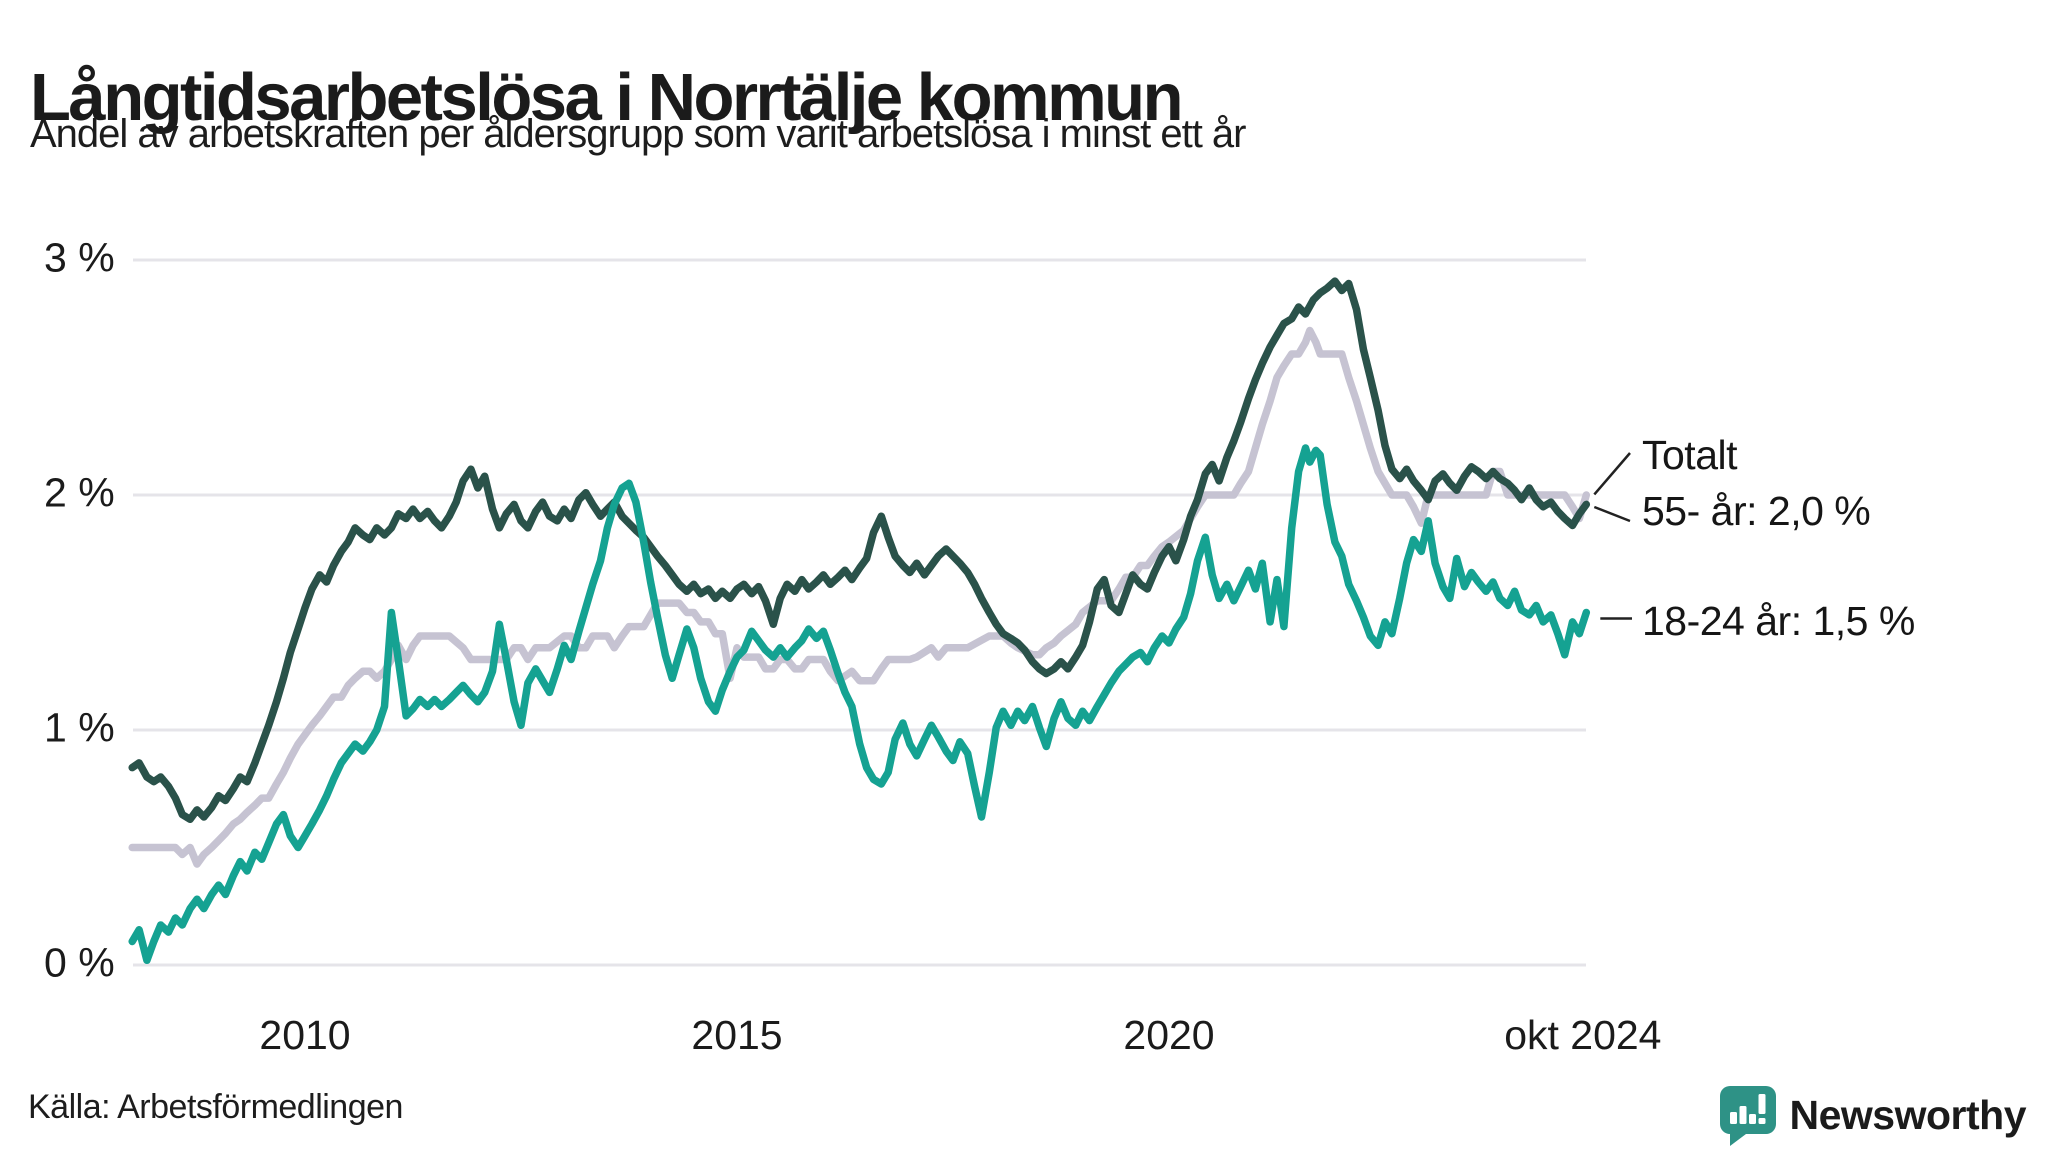 The image size is (2048, 1152). What do you see at coordinates (1908, 1114) in the screenshot?
I see `newsworthy-logo-text: Newsworthy` at bounding box center [1908, 1114].